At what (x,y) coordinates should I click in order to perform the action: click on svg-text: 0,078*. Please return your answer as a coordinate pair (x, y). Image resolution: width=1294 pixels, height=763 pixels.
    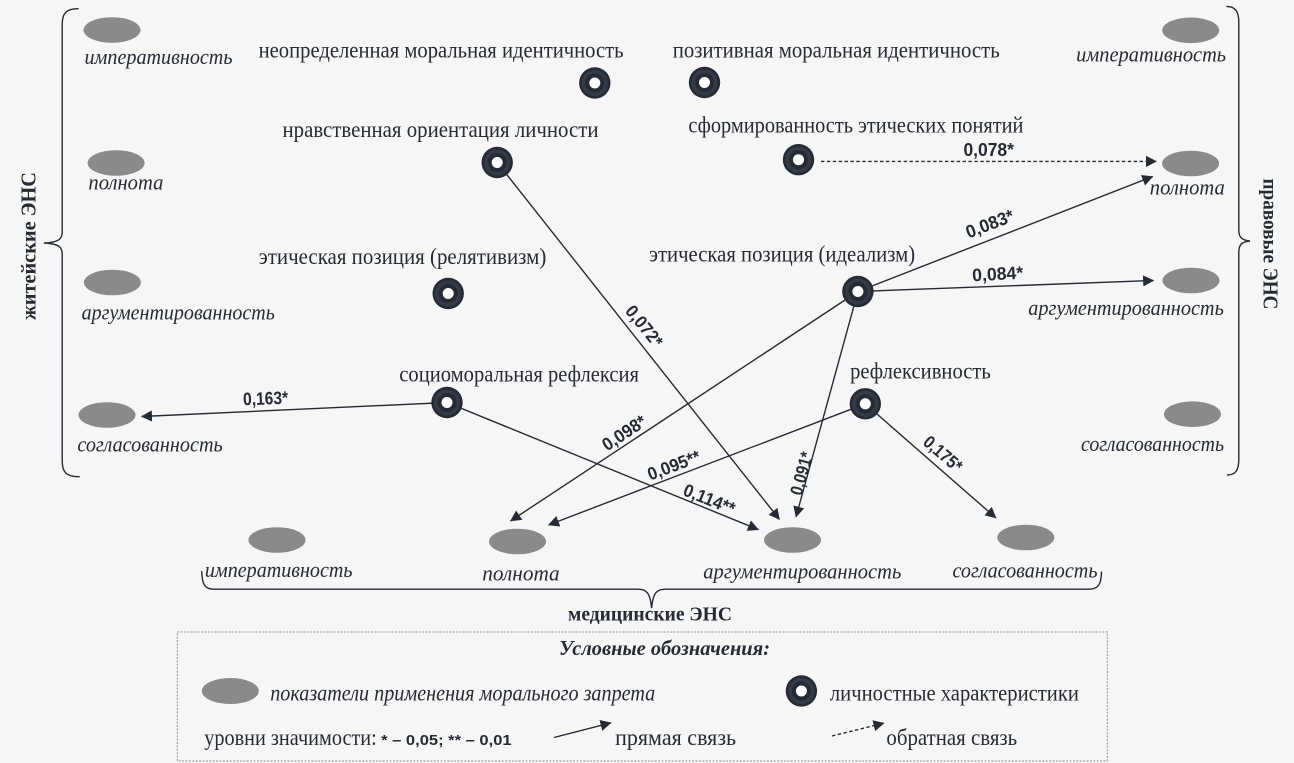
    Looking at the image, I should click on (988, 150).